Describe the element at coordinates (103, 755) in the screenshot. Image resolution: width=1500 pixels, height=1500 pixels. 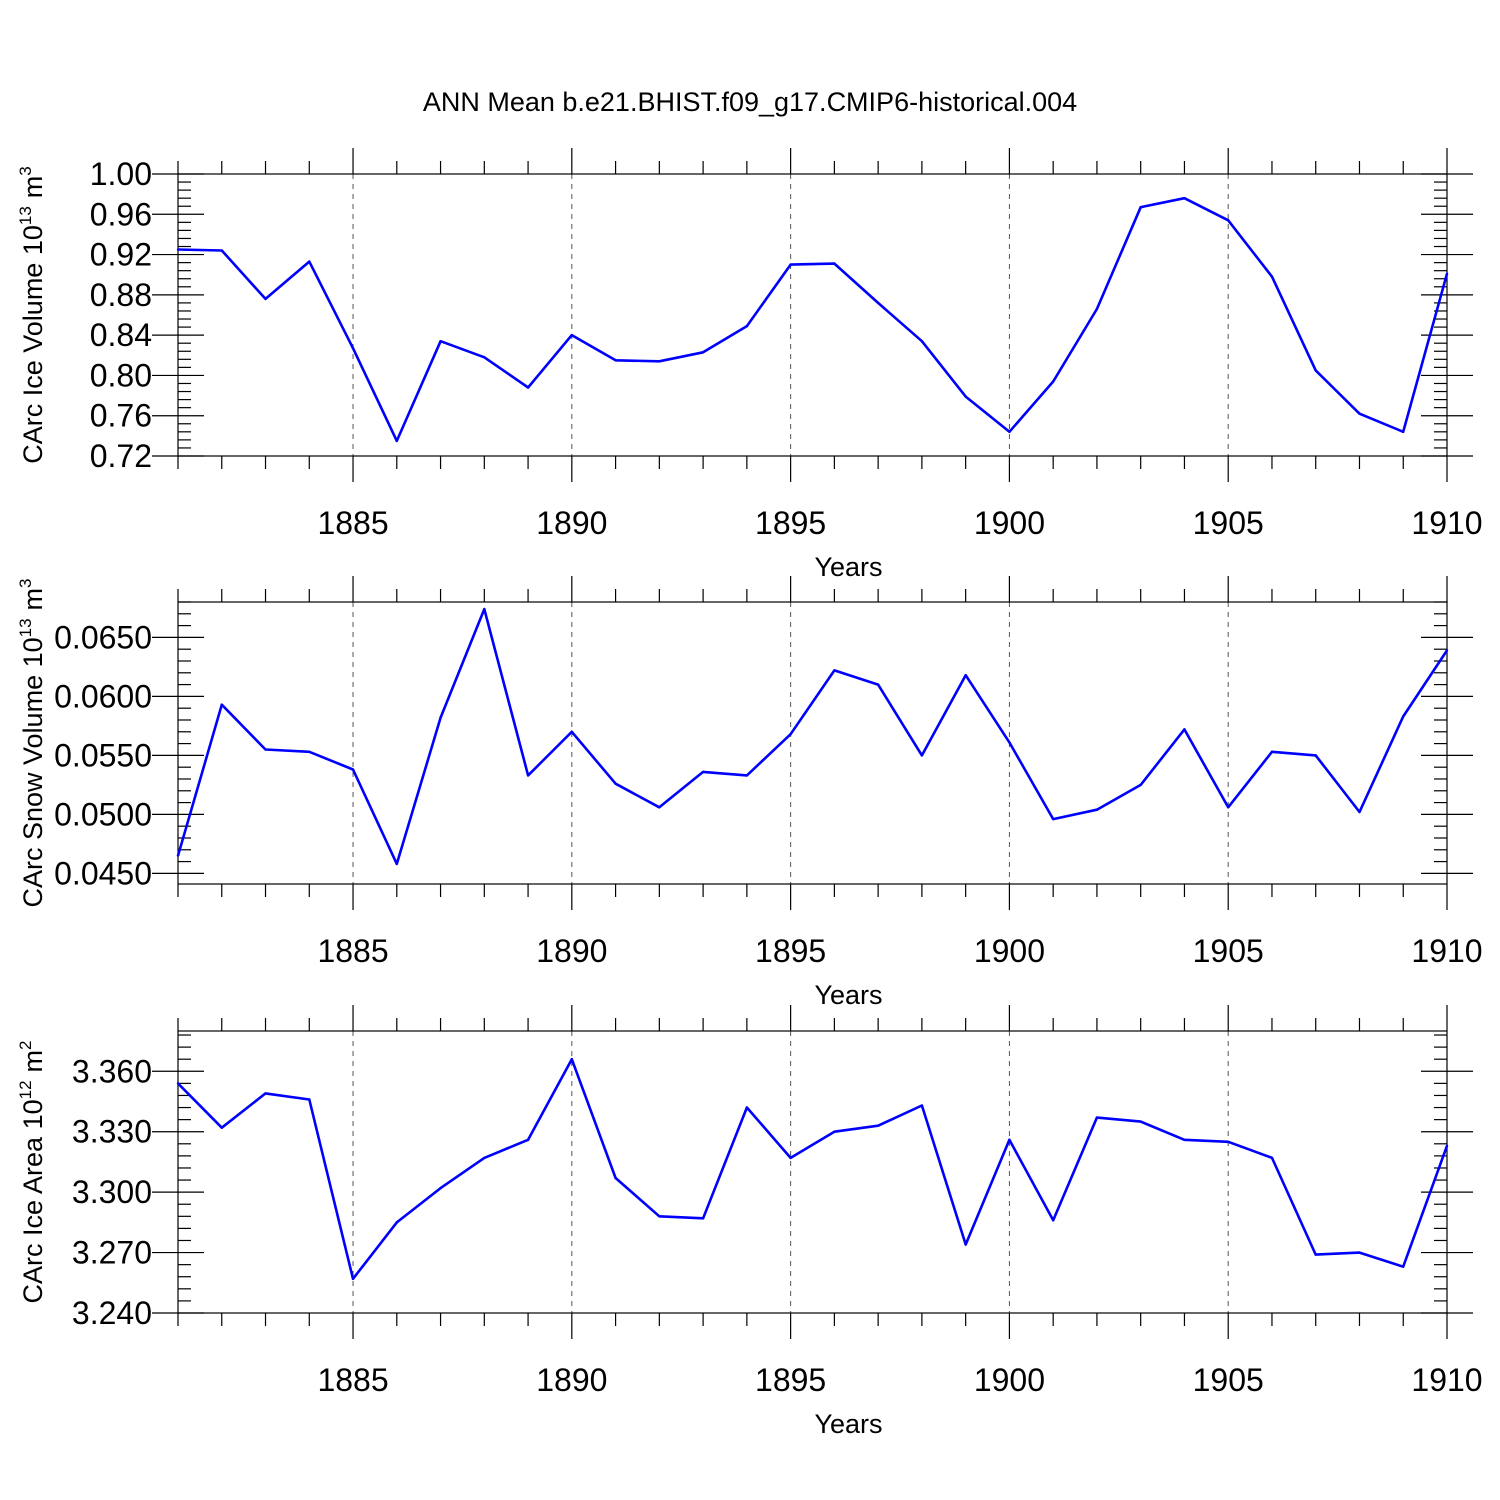
I see `y-tick-label: 0.0550` at that location.